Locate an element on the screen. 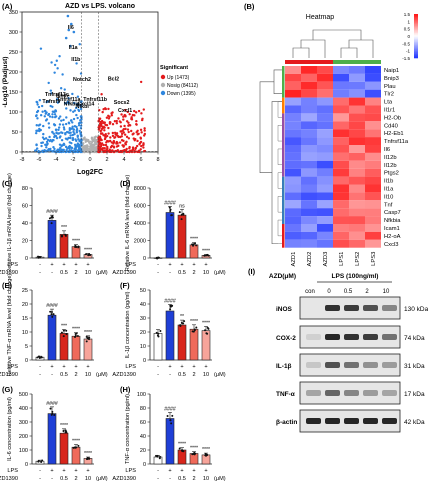 The height and width of the screenshot is (500, 428). azd-value: 0.5 is located at coordinates (182, 273).